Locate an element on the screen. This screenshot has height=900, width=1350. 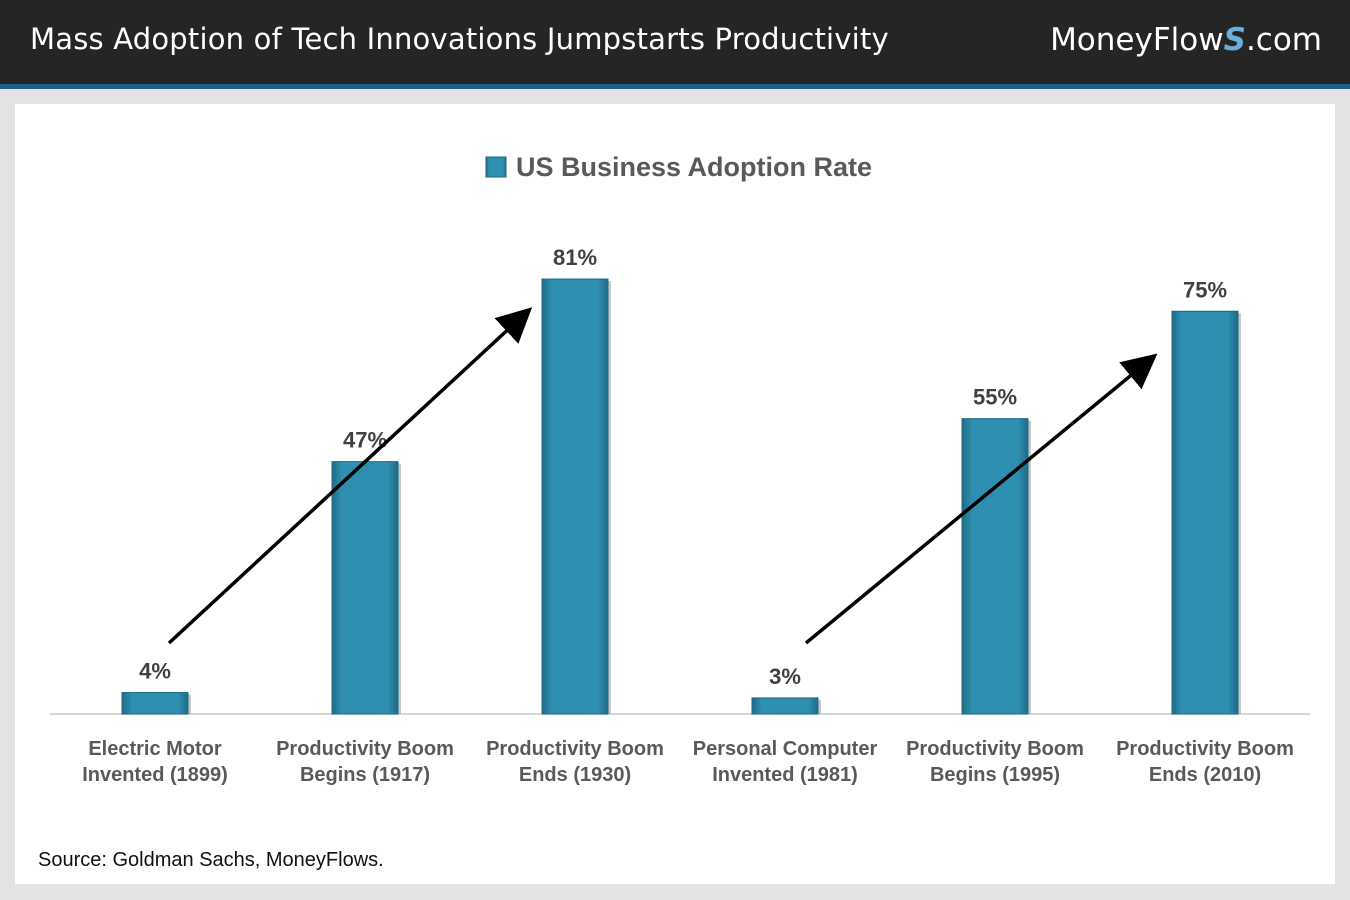
data-label: 75% is located at coordinates (1205, 289).